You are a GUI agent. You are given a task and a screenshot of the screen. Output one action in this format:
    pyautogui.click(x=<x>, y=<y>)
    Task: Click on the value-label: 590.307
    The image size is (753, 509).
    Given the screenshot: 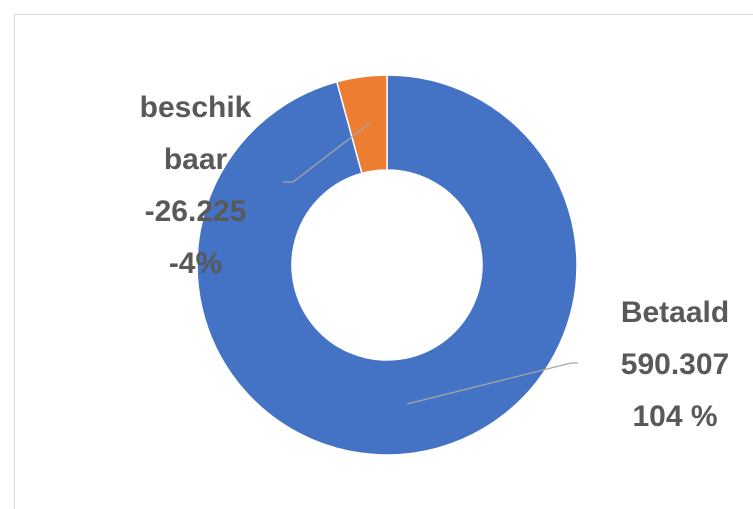 What is the action you would take?
    pyautogui.click(x=675, y=364)
    